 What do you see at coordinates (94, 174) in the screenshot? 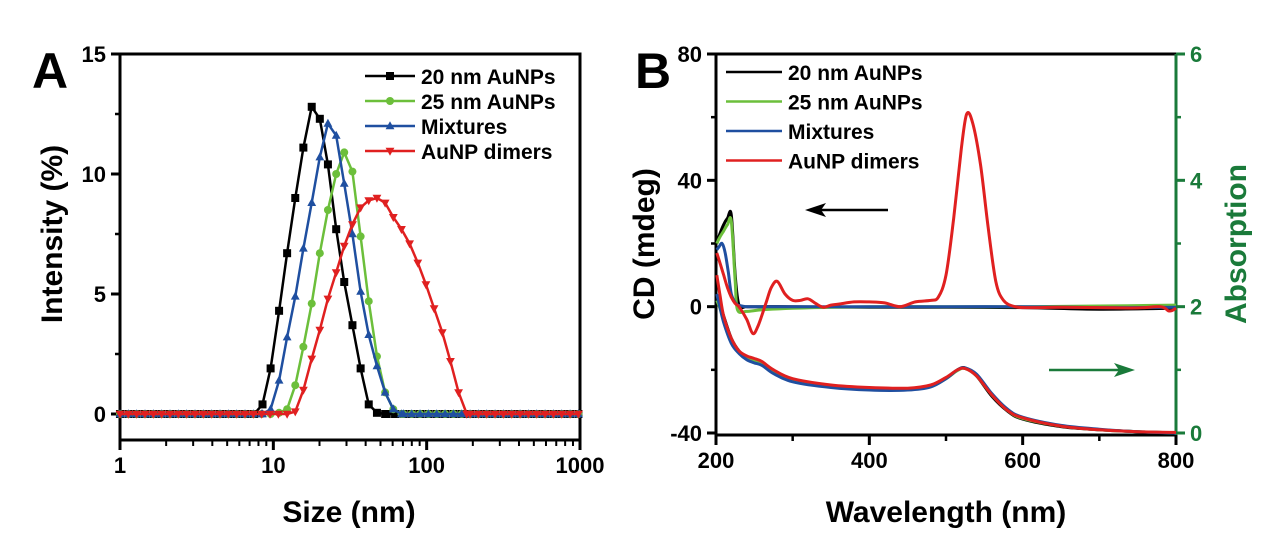
I see `y-tick-label: 10` at bounding box center [94, 174].